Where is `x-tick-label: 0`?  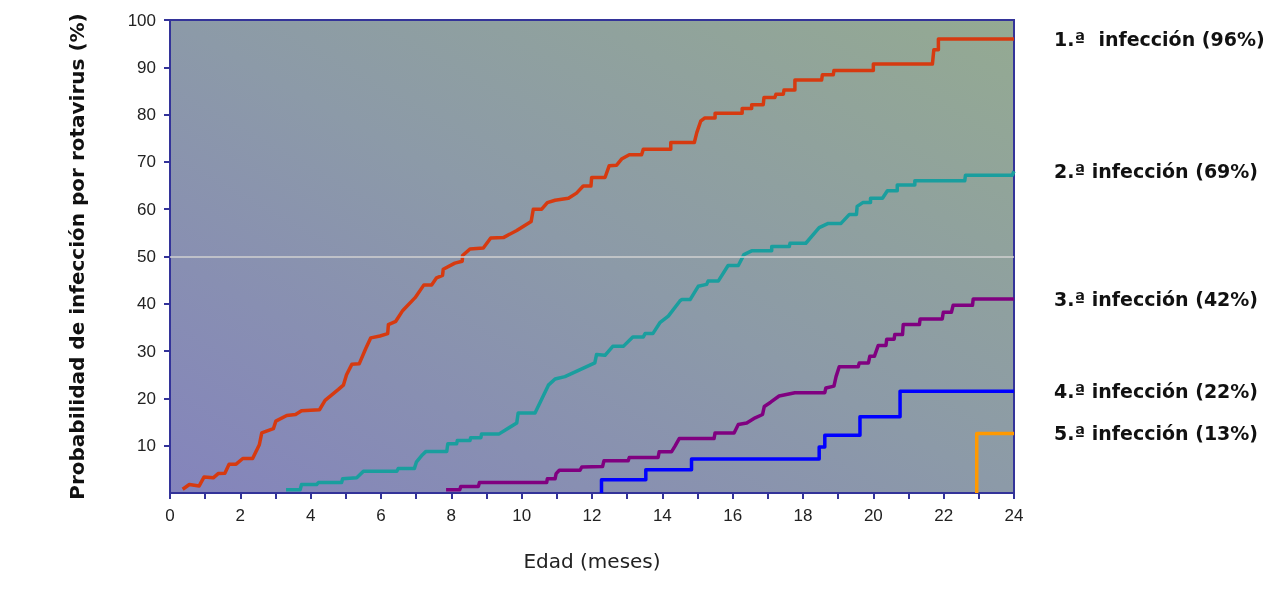 x-tick-label: 0 is located at coordinates (170, 515).